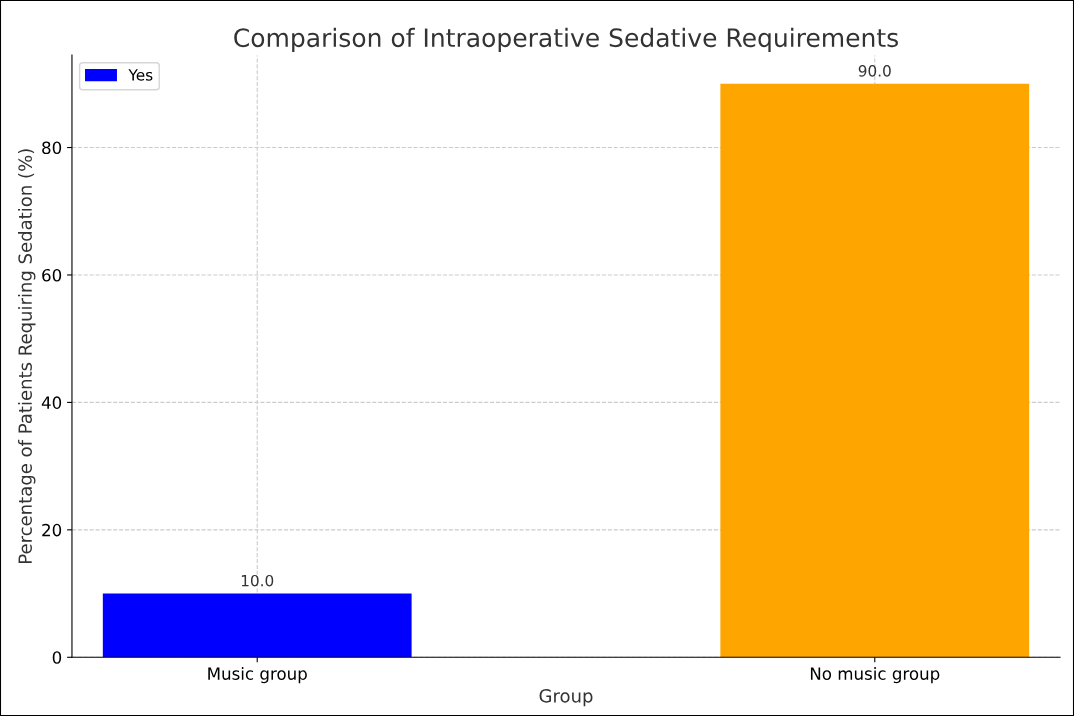 The image size is (1074, 716). What do you see at coordinates (52, 275) in the screenshot?
I see `y-tick-label: 60` at bounding box center [52, 275].